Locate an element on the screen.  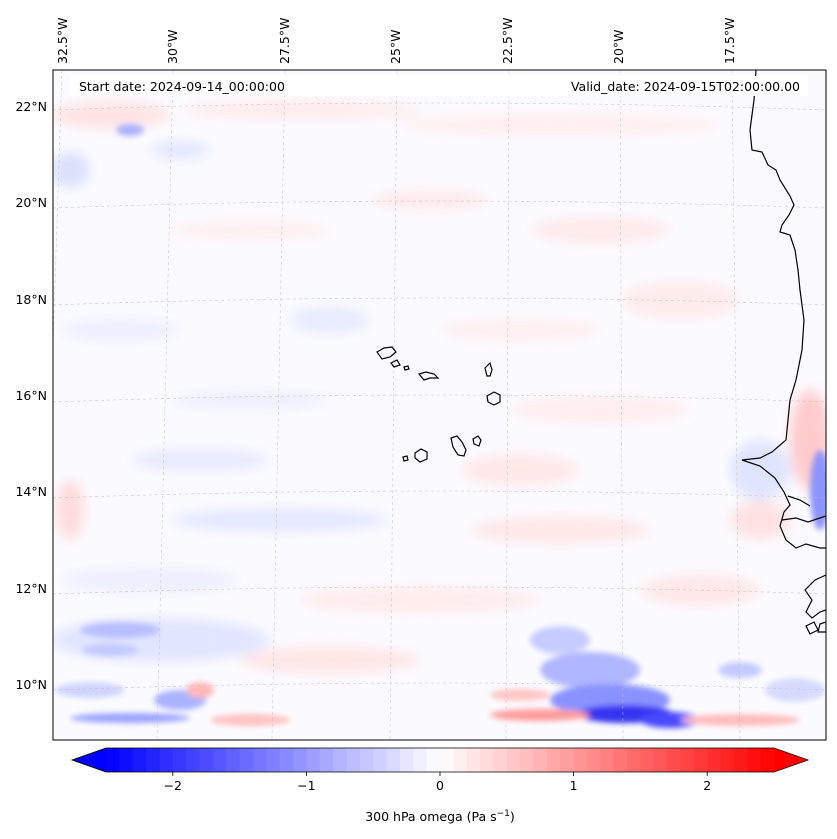
cape-verde-santo-antao is located at coordinates (386, 353).